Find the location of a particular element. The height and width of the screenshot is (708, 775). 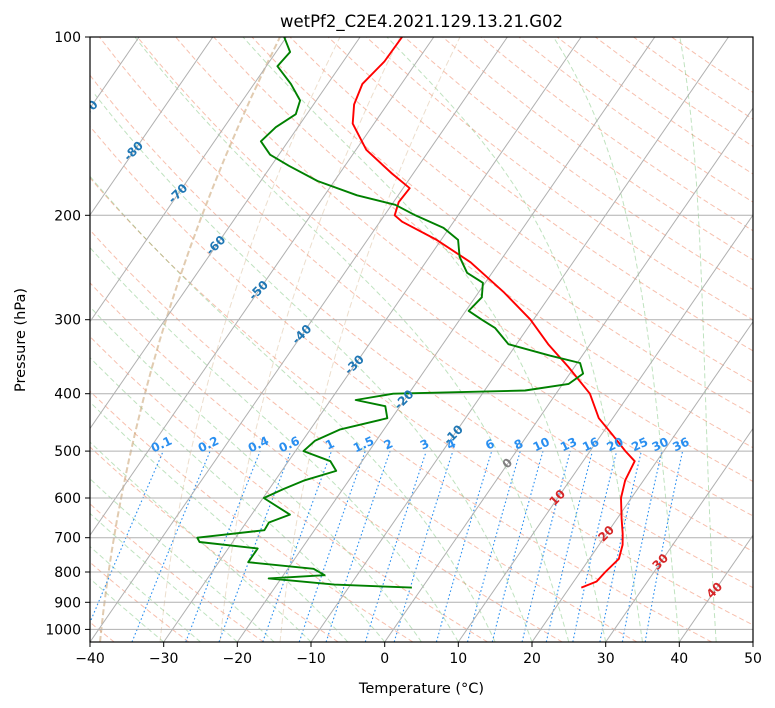

x-tick-label: −10 is located at coordinates (311, 659).